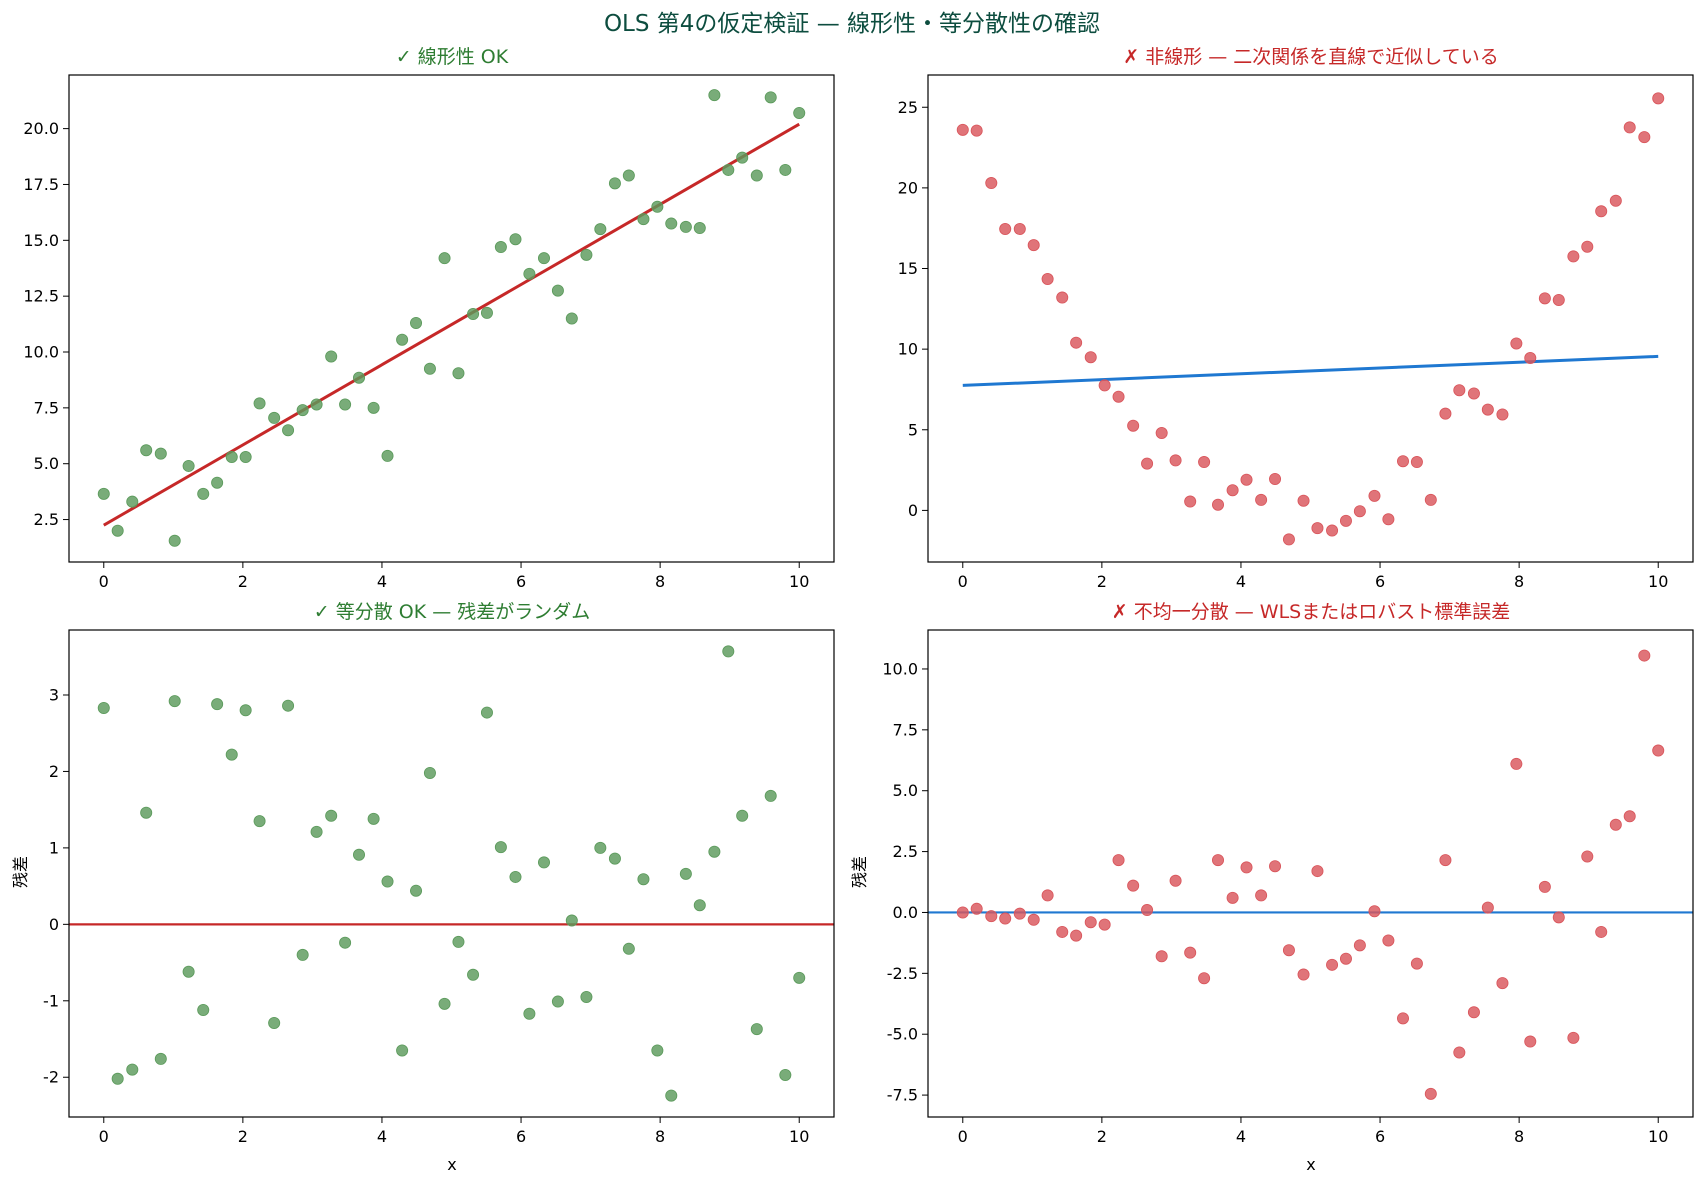 The height and width of the screenshot is (1185, 1705). I want to click on y-tick-label: 25, so click(908, 107).